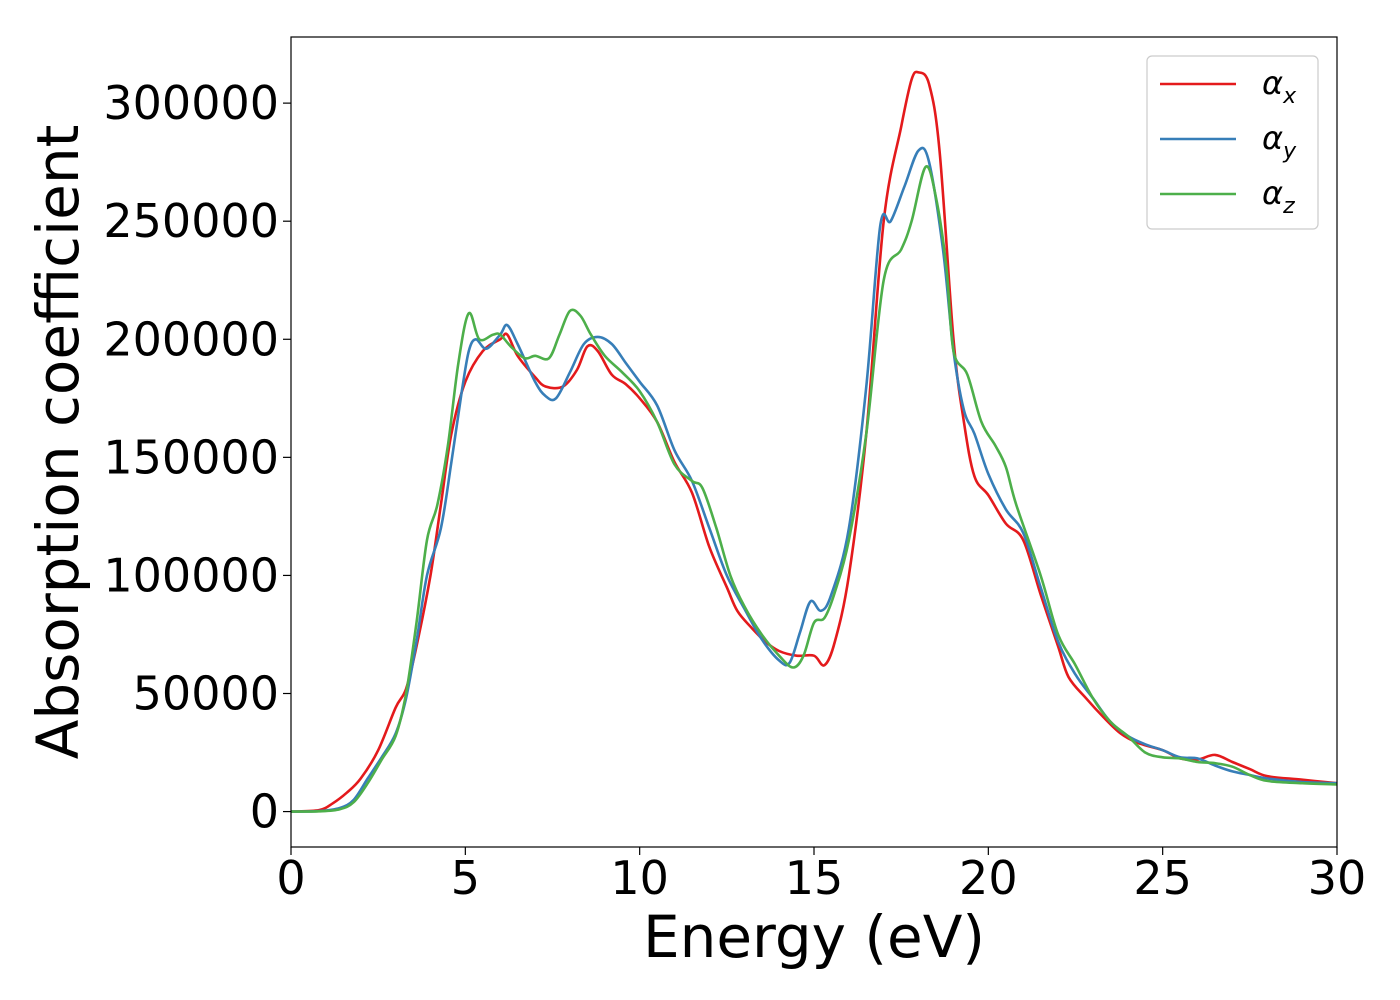 Image resolution: width=1400 pixels, height=1000 pixels. Describe the element at coordinates (191, 103) in the screenshot. I see `y-tick-label: 300000` at that location.